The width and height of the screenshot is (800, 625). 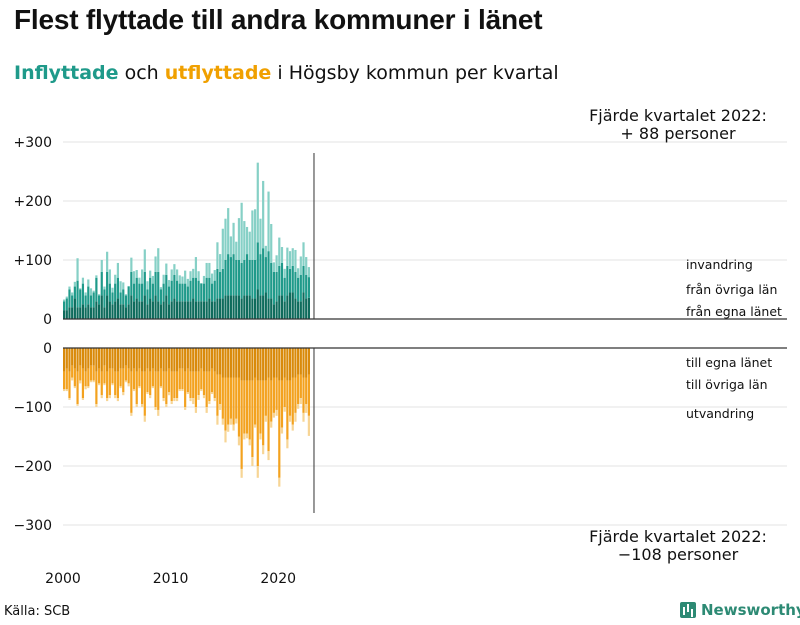 What do you see at coordinates (418, 73) in the screenshot?
I see `subtitle-rest: i Högsby kommun per kvartal` at bounding box center [418, 73].